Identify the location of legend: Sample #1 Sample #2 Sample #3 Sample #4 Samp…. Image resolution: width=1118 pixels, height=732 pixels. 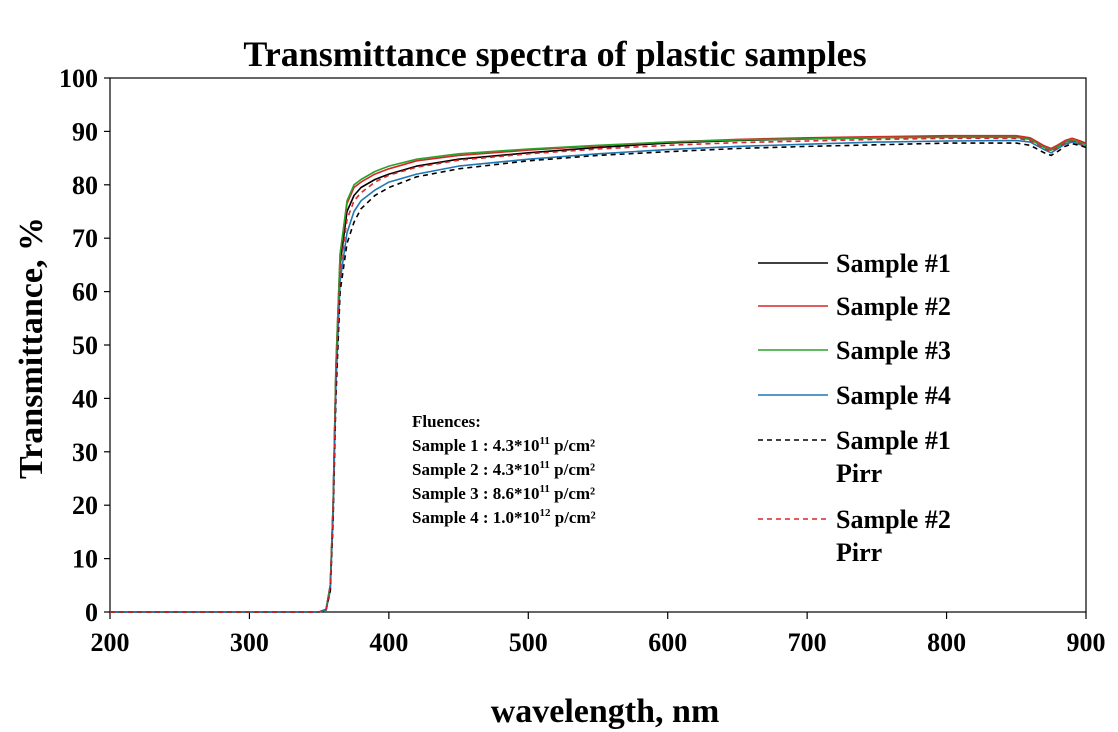
(854, 408).